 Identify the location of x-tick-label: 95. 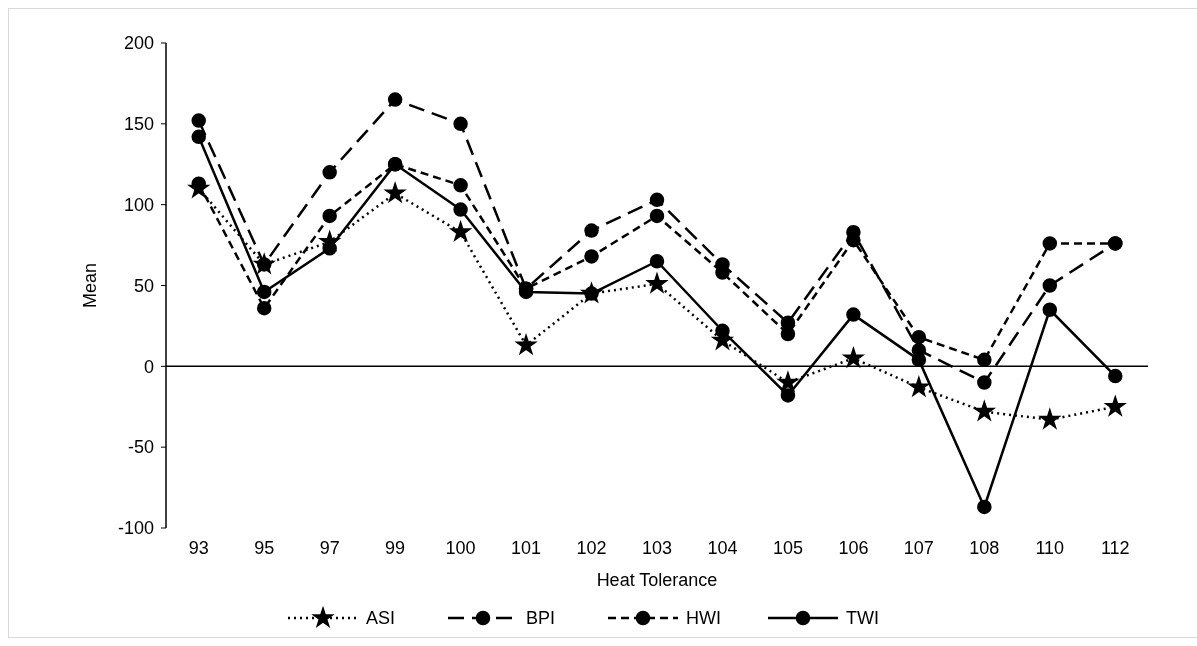
(264, 548).